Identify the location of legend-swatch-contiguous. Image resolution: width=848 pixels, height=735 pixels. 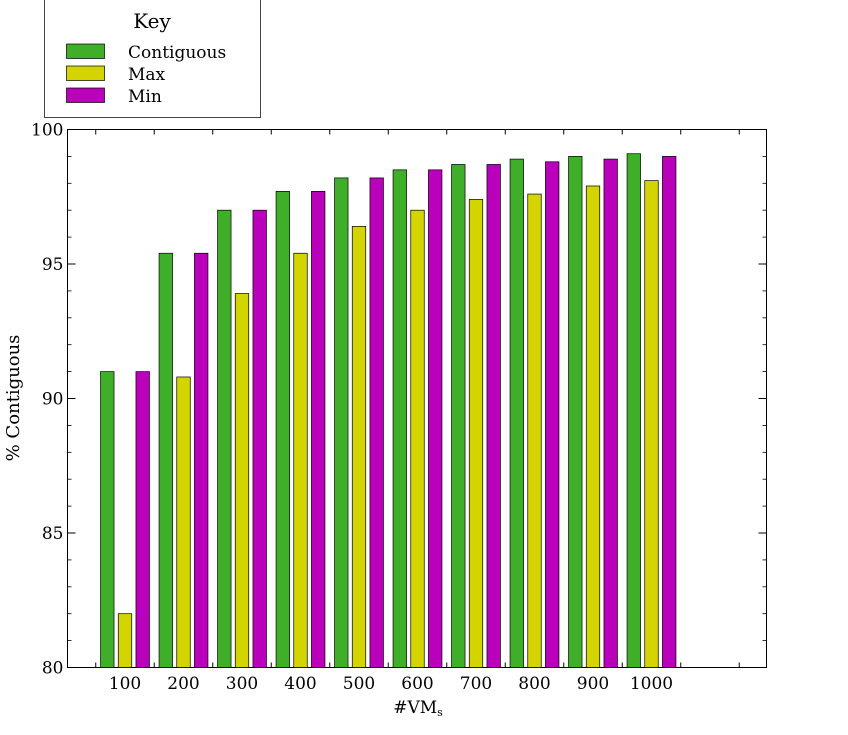
(85, 51).